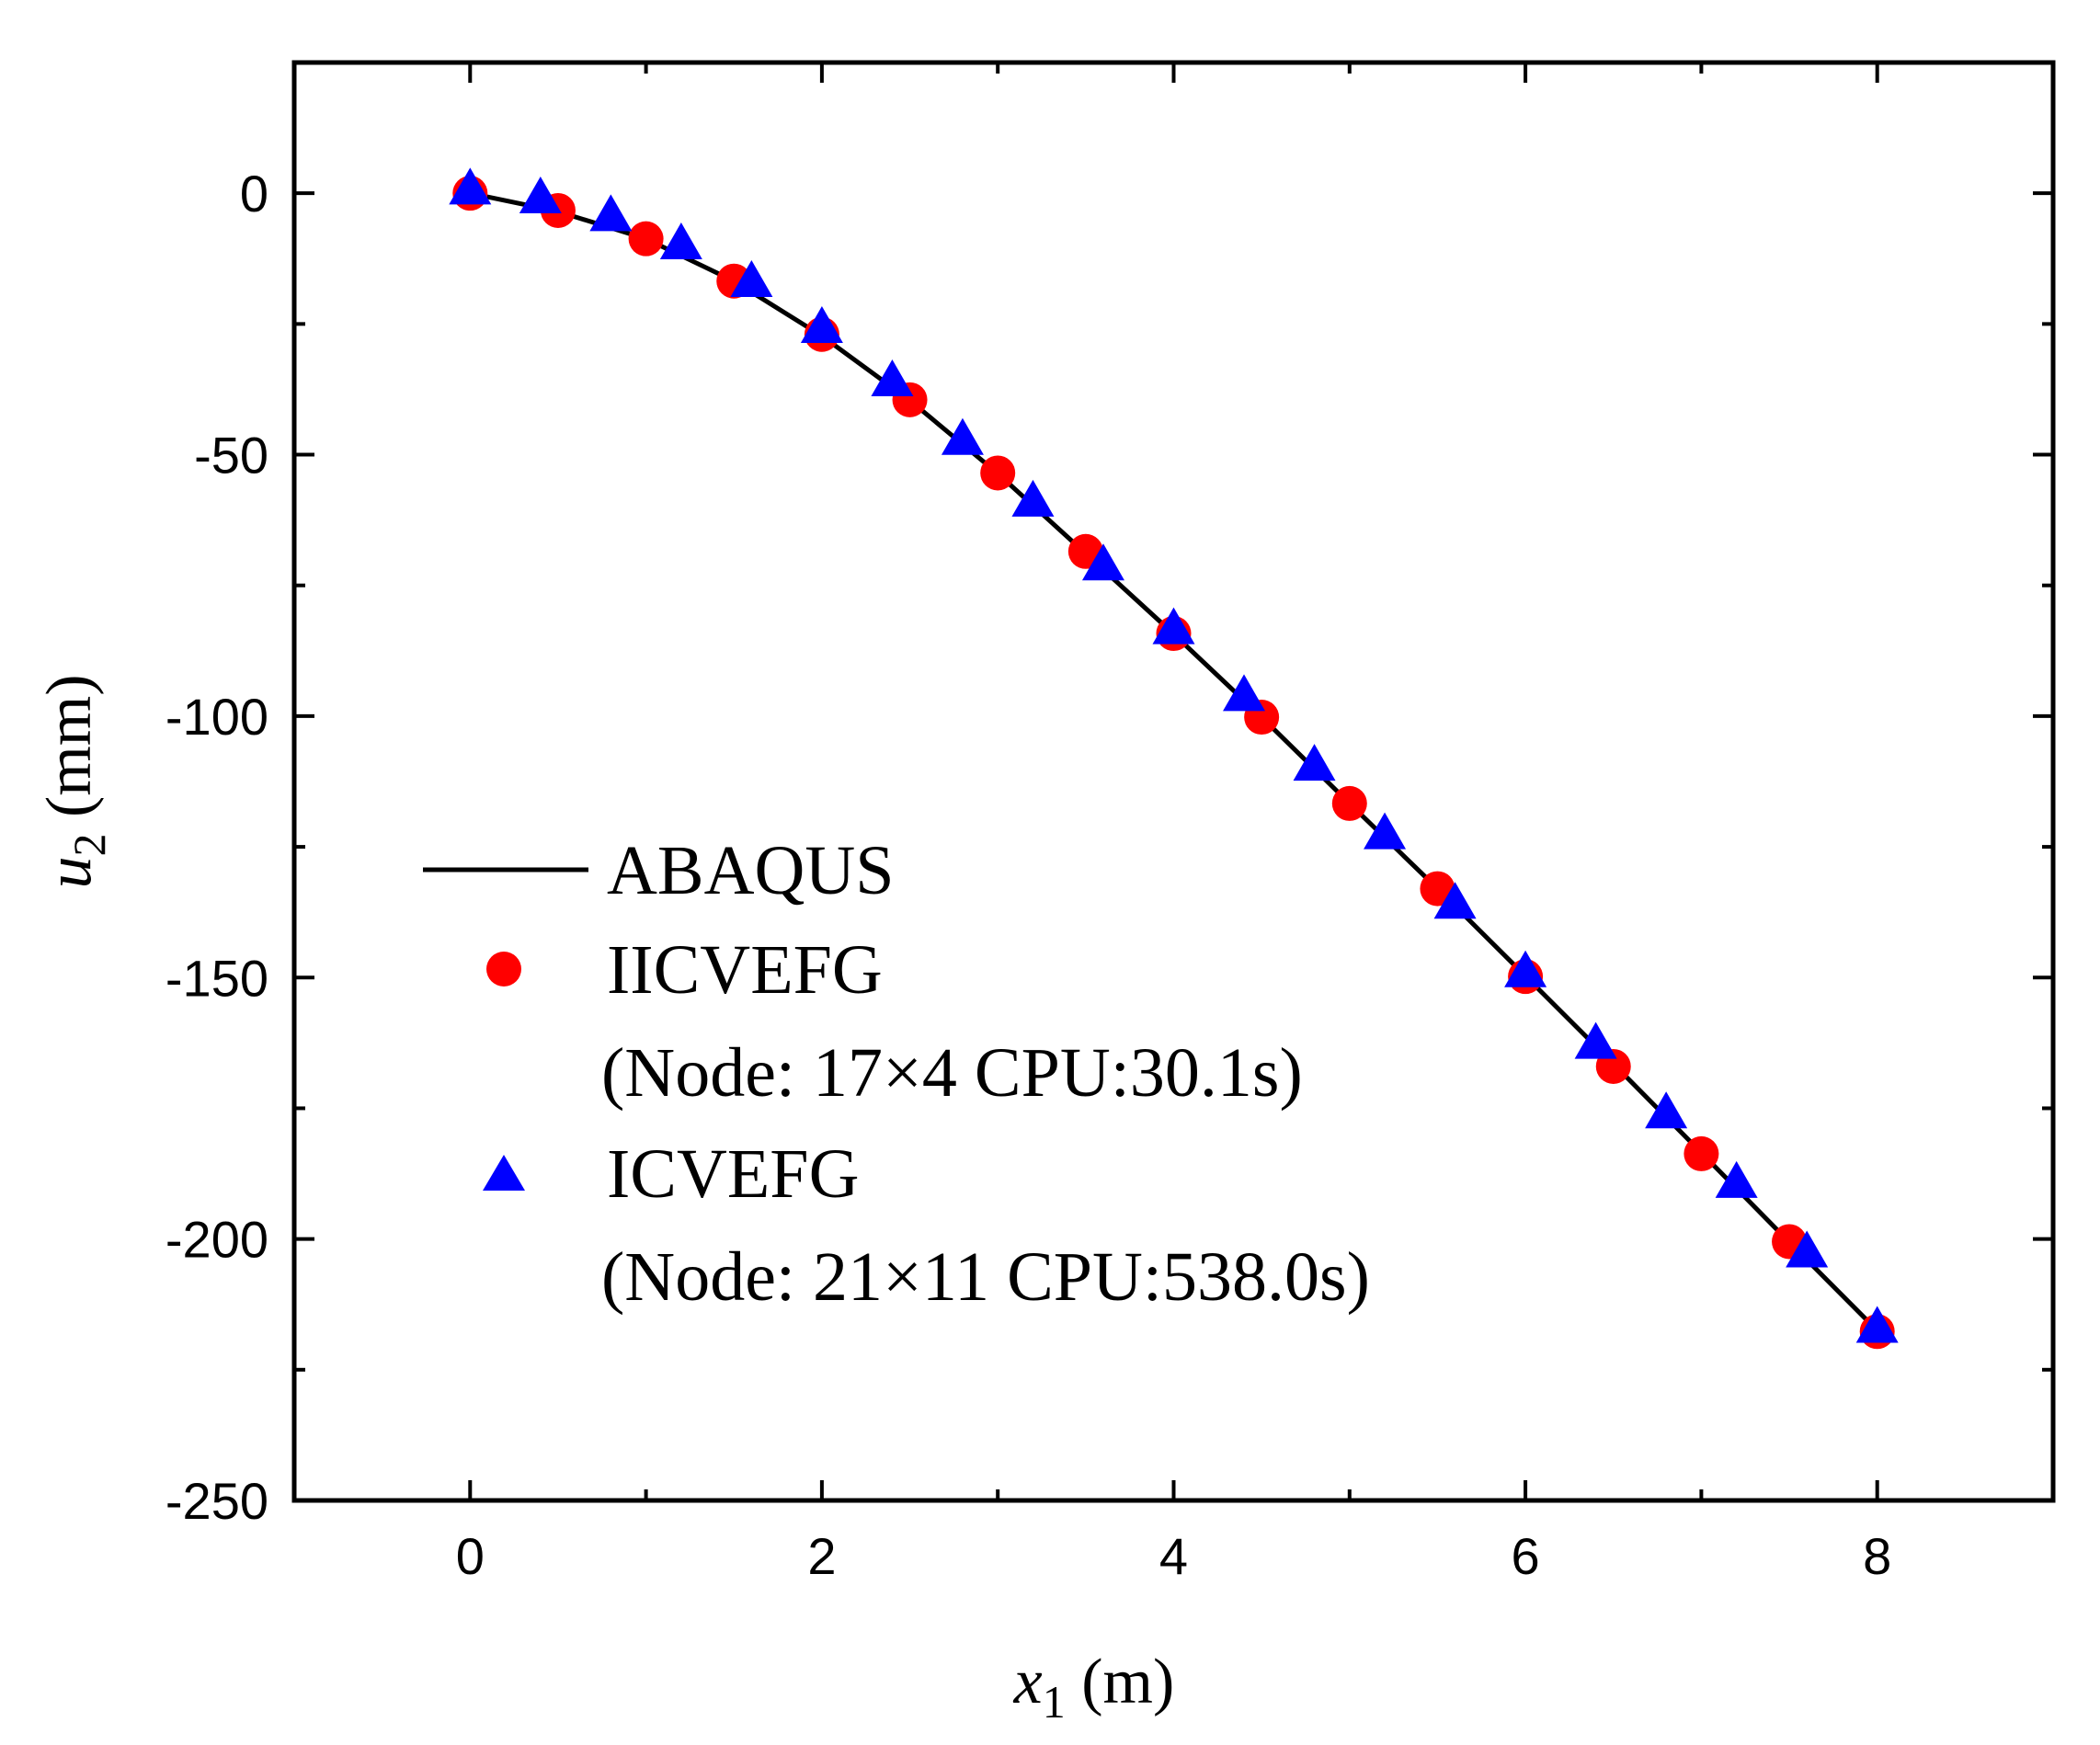 This screenshot has height=1745, width=2100. What do you see at coordinates (1526, 1556) in the screenshot?
I see `x-tick-label: 6` at bounding box center [1526, 1556].